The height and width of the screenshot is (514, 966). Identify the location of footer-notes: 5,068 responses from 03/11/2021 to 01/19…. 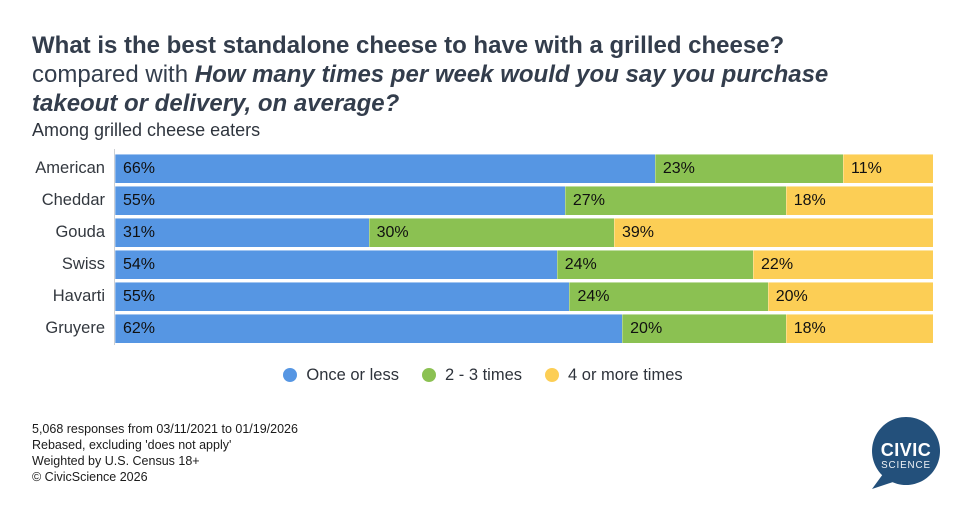
(165, 453).